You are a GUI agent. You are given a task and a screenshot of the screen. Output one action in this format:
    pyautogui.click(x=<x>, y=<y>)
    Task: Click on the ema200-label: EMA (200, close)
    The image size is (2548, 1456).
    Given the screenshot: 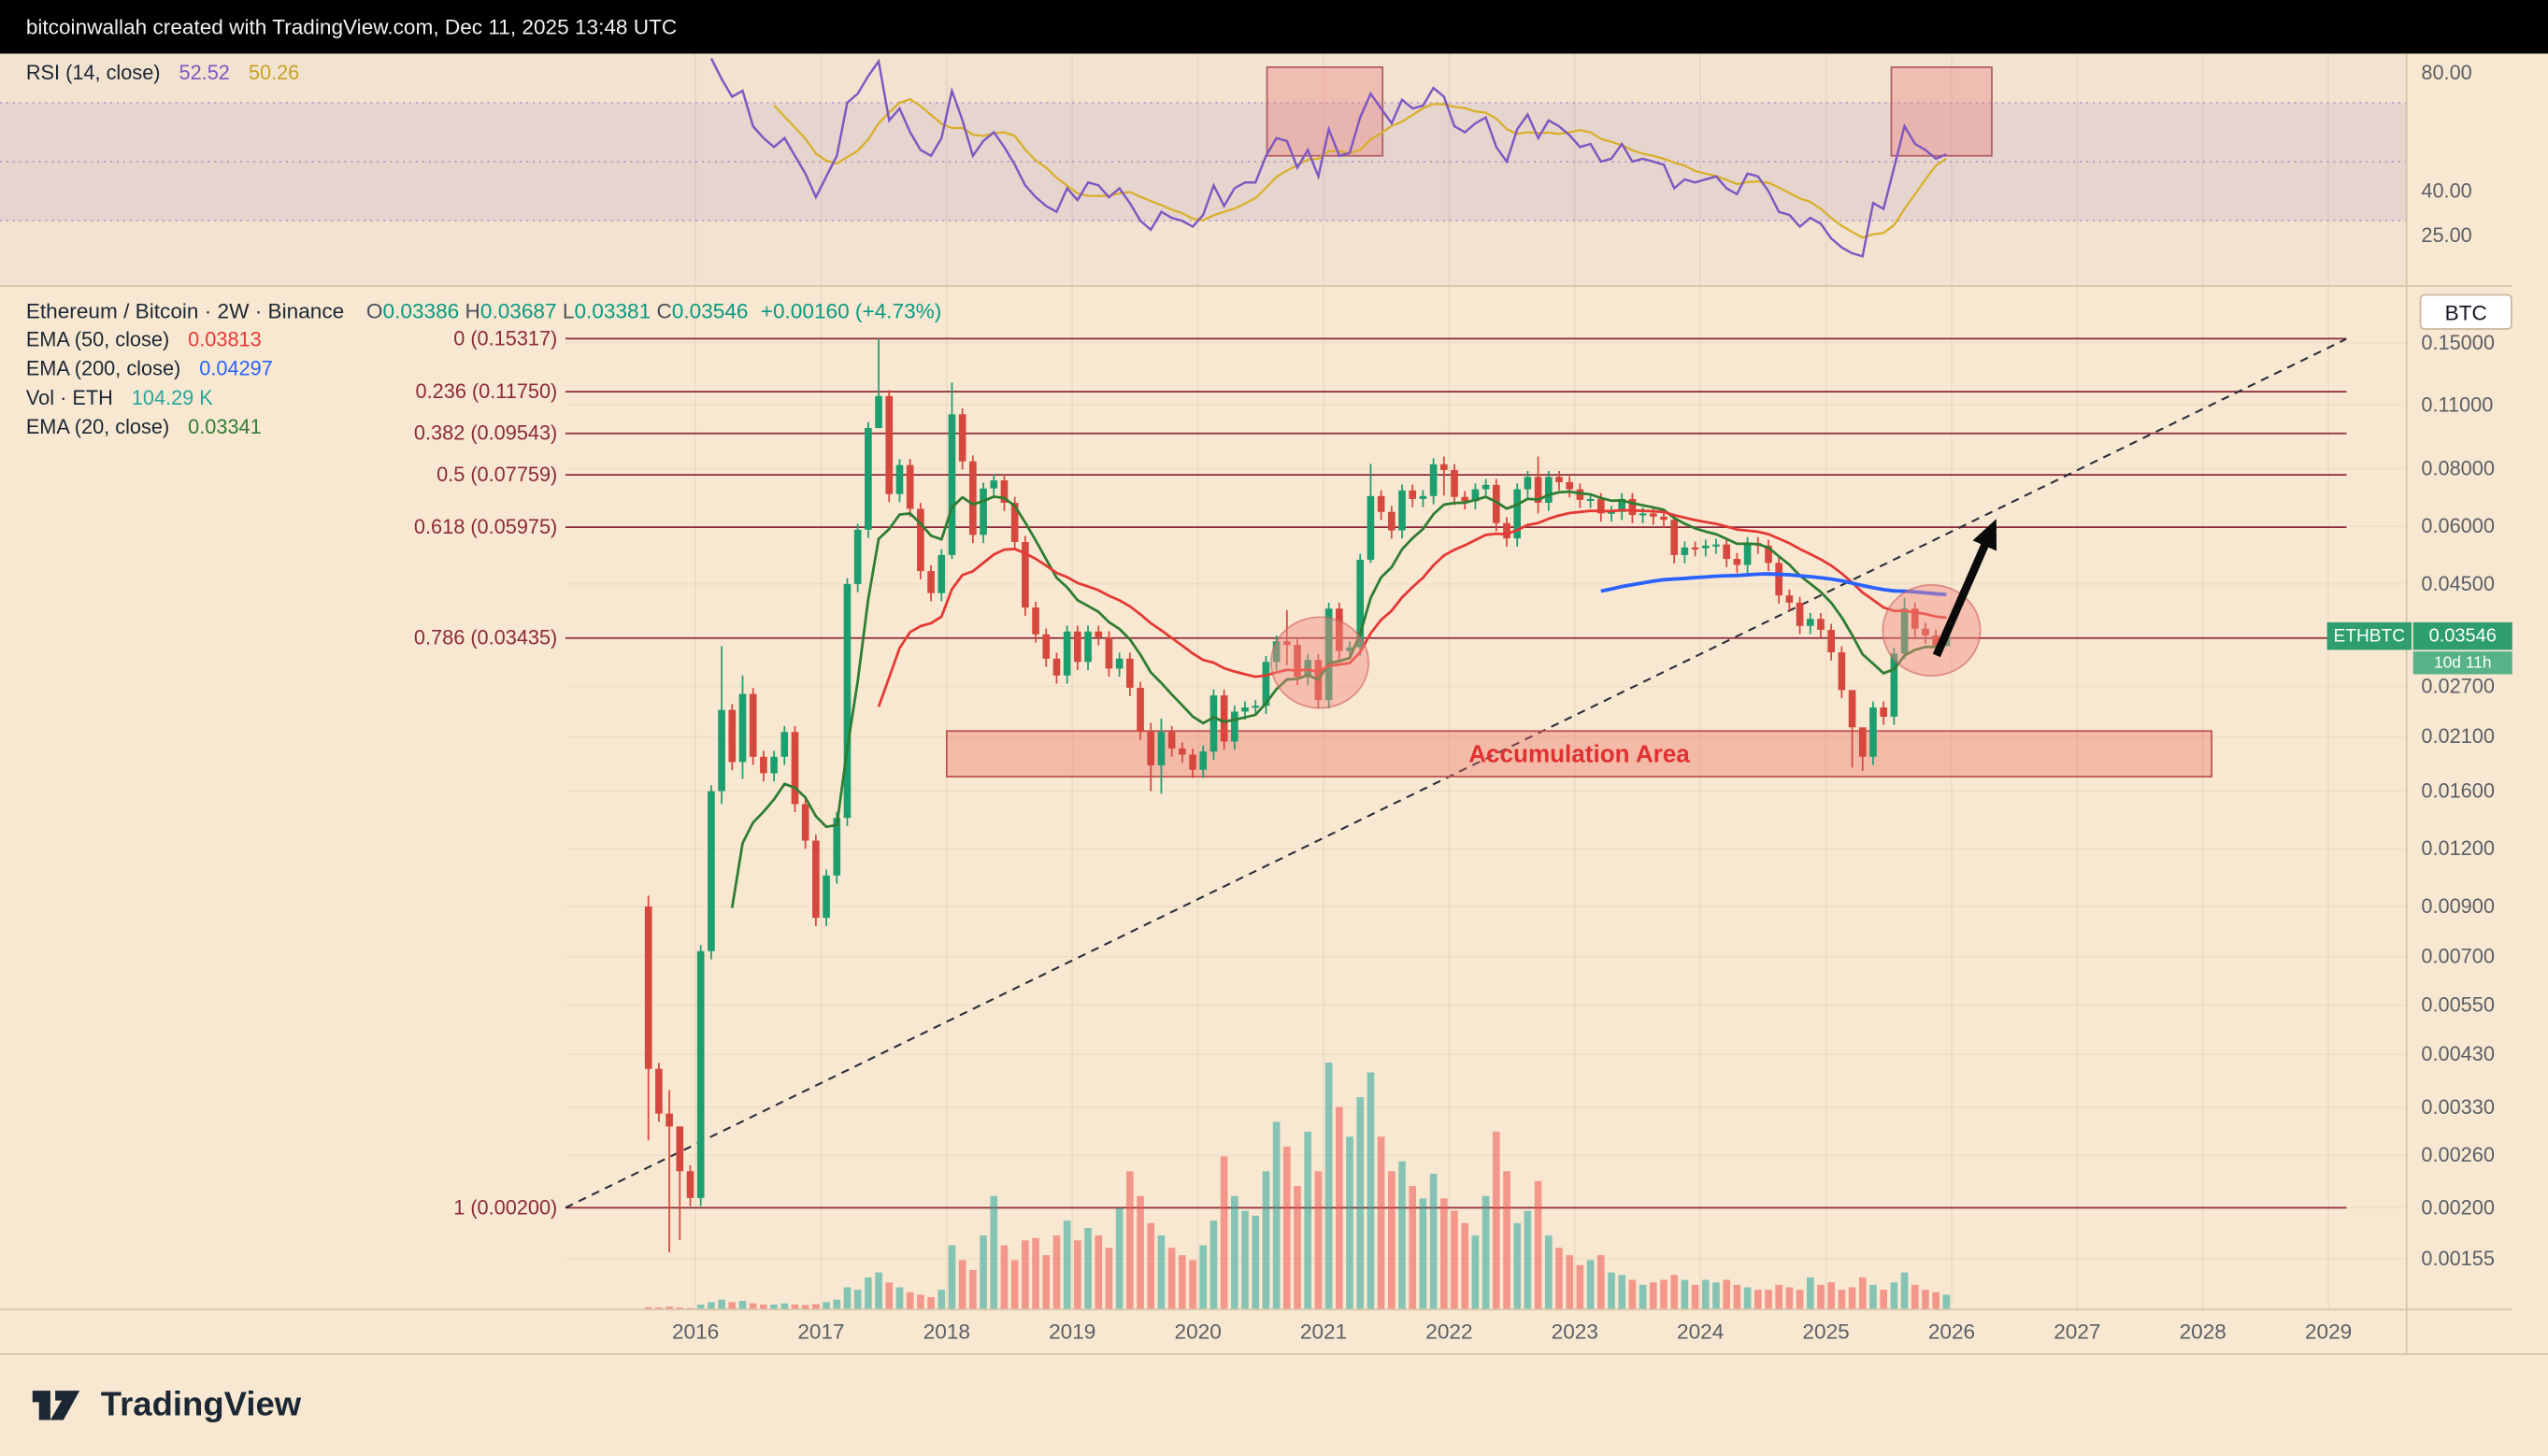 What is the action you would take?
    pyautogui.click(x=103, y=368)
    